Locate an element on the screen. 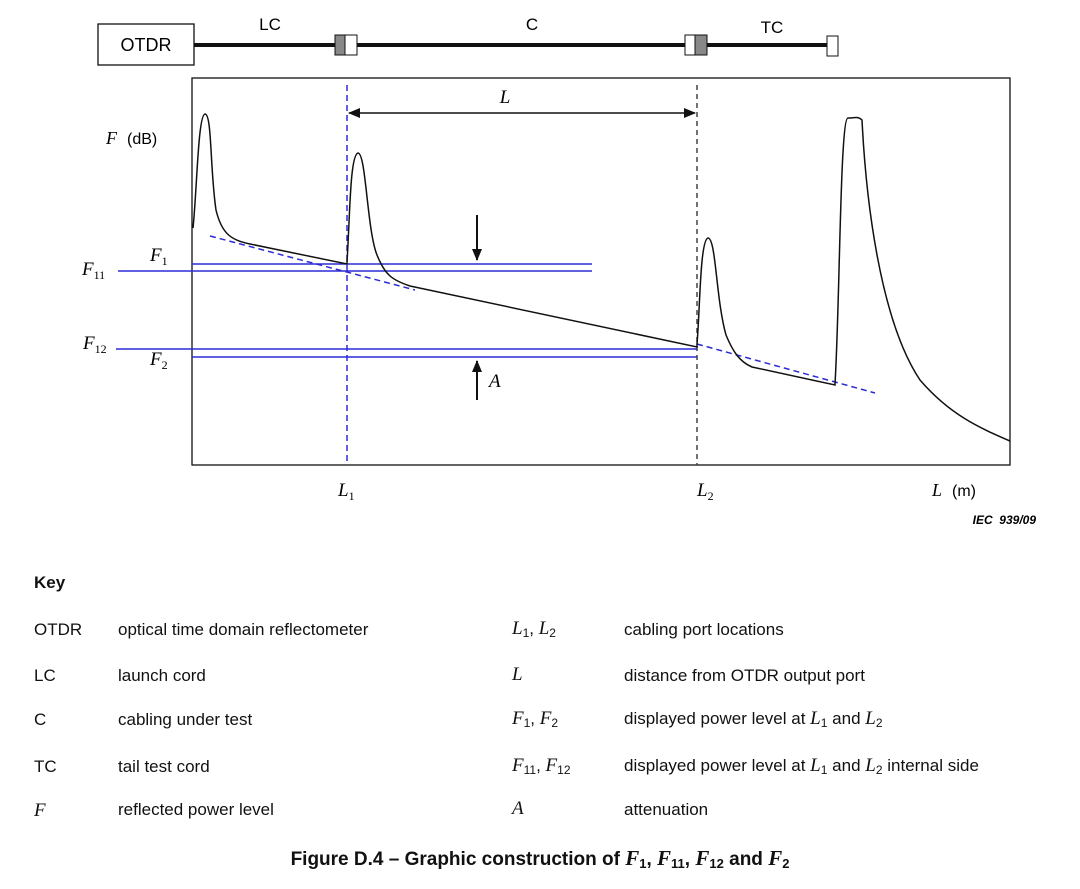 The width and height of the screenshot is (1080, 889). key-desc-c: cabling under test is located at coordinates (185, 719).